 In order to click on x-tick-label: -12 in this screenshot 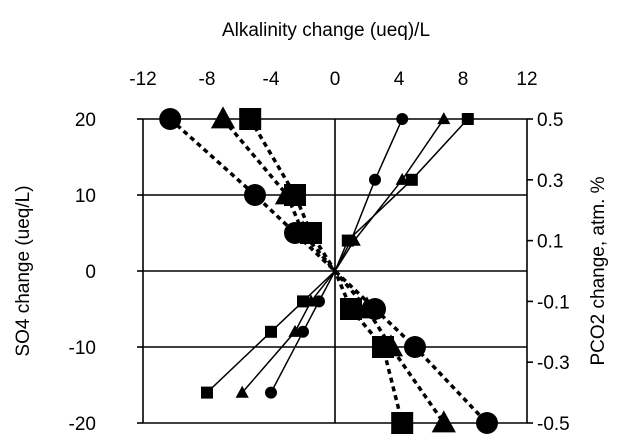, I will do `click(142, 79)`.